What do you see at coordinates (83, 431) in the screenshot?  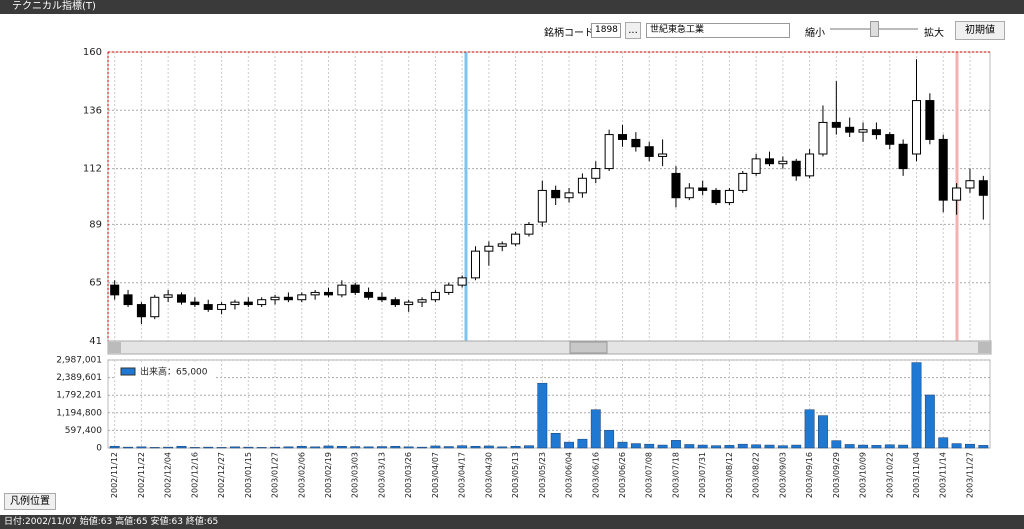 I see `y-tick-label: 597,400` at bounding box center [83, 431].